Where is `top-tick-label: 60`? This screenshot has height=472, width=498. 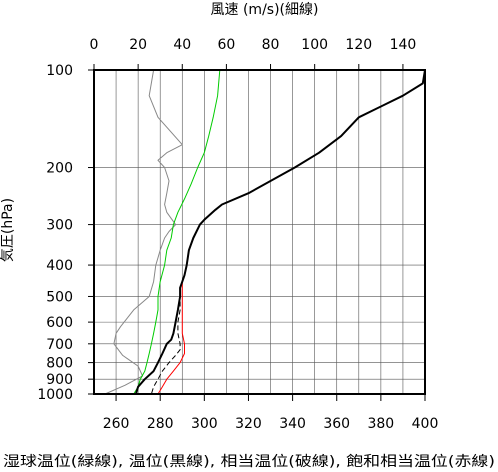 top-tick-label: 60 is located at coordinates (226, 45).